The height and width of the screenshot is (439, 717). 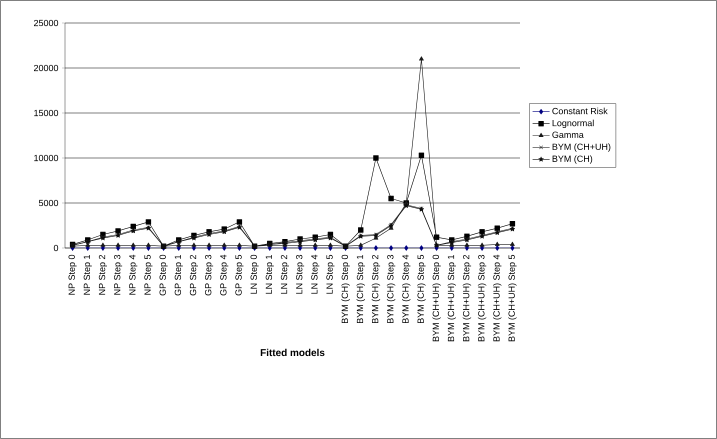 What do you see at coordinates (406, 289) in the screenshot?
I see `x-tick-label: BYM (CH) Step 4` at bounding box center [406, 289].